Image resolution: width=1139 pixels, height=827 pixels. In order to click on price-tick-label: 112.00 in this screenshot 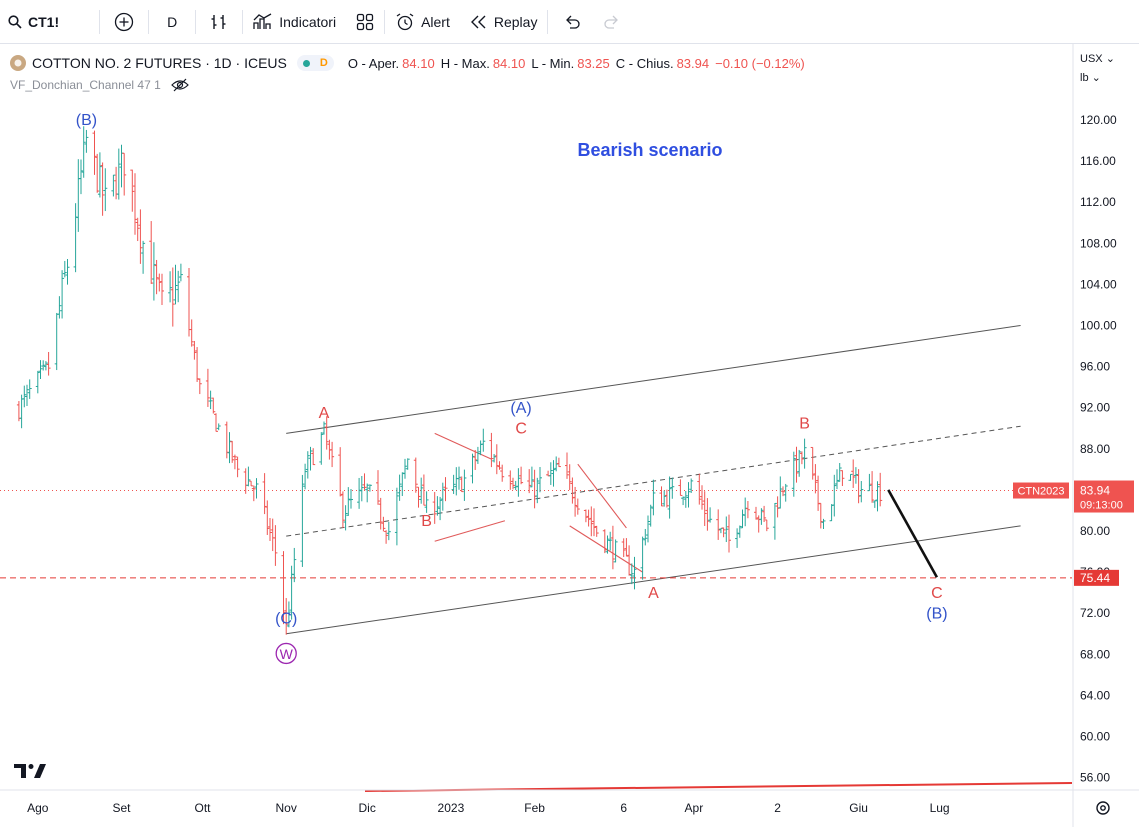, I will do `click(1098, 202)`.